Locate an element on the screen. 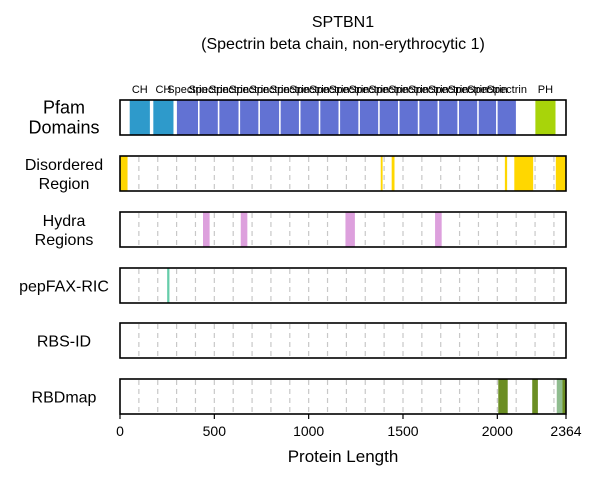 The height and width of the screenshot is (480, 600). x-tick-label: 500 is located at coordinates (215, 431).